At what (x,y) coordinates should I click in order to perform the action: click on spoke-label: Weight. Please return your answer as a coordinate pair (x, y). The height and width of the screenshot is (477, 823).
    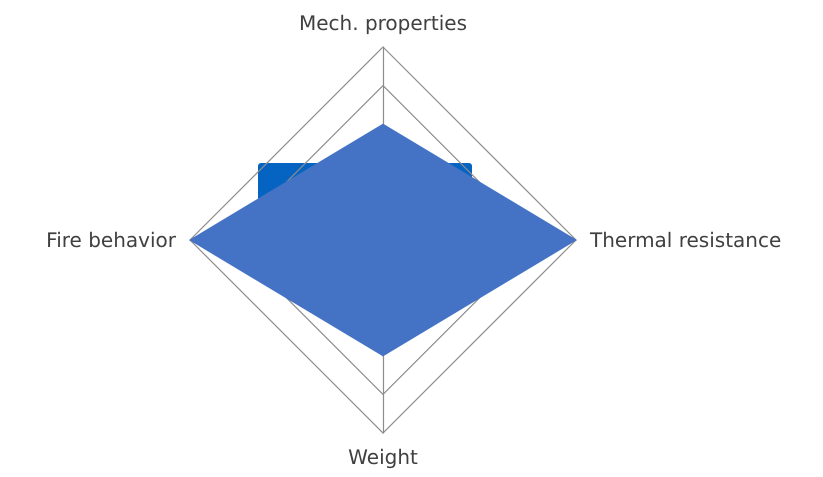
    Looking at the image, I should click on (383, 457).